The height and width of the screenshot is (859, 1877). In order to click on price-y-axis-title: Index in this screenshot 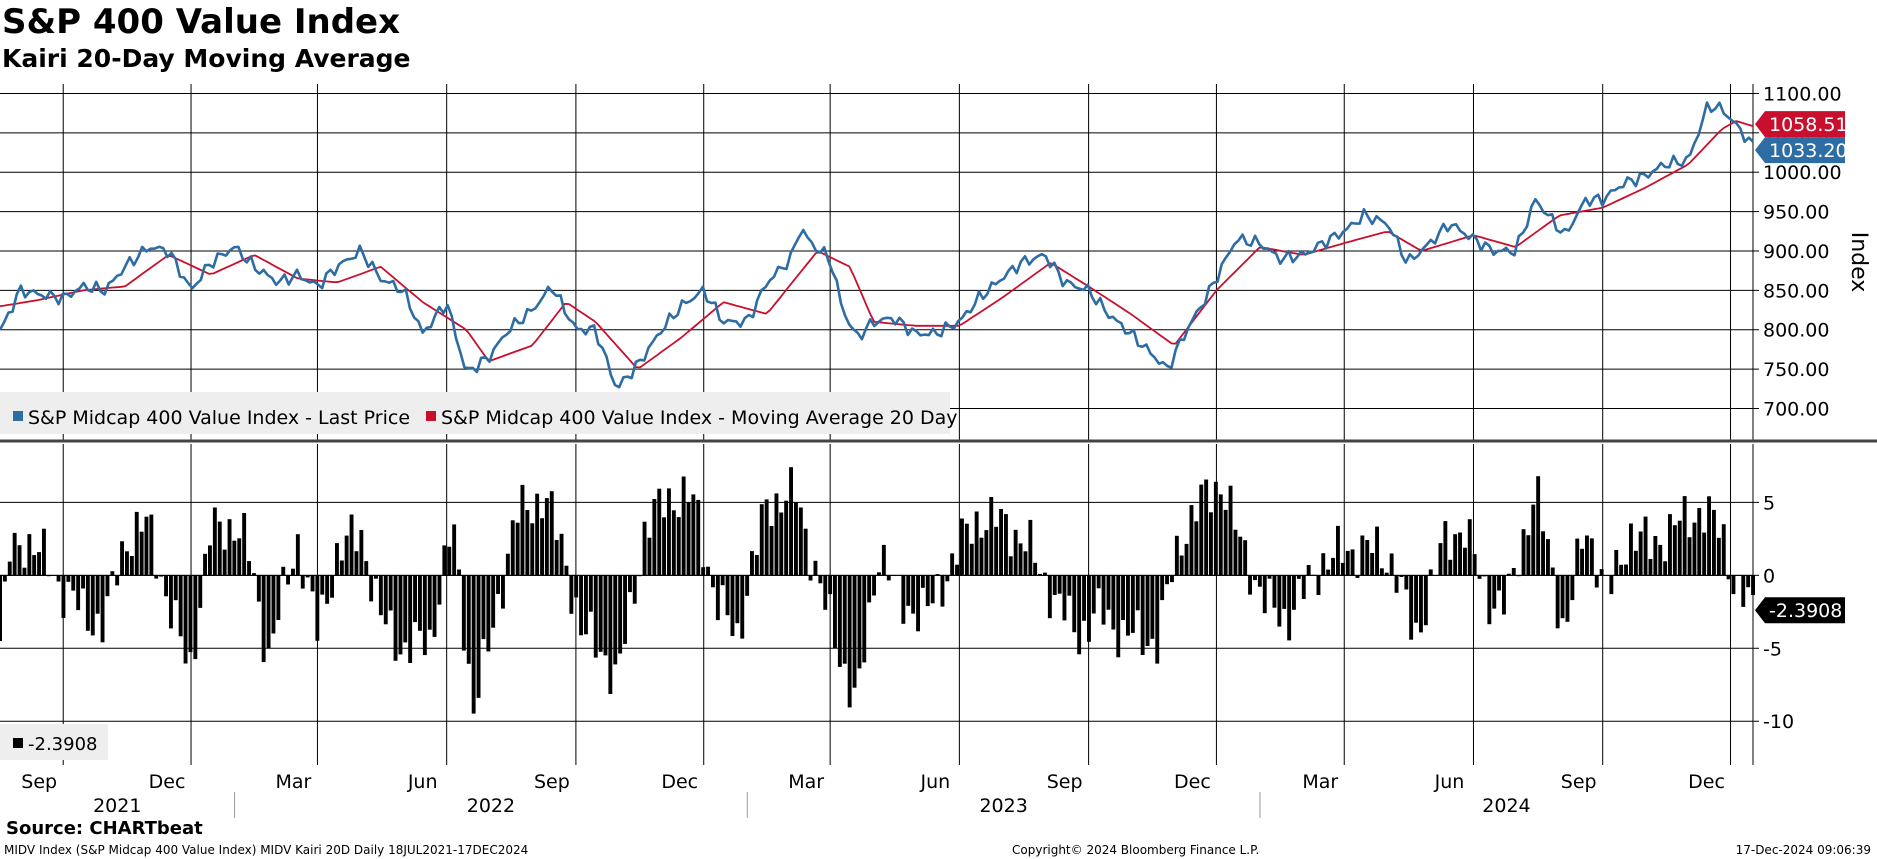, I will do `click(1858, 262)`.